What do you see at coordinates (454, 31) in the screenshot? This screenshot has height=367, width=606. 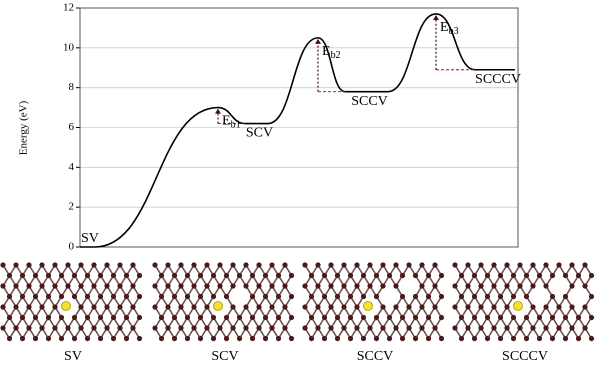 I see `barrier-label-sub: b3` at bounding box center [454, 31].